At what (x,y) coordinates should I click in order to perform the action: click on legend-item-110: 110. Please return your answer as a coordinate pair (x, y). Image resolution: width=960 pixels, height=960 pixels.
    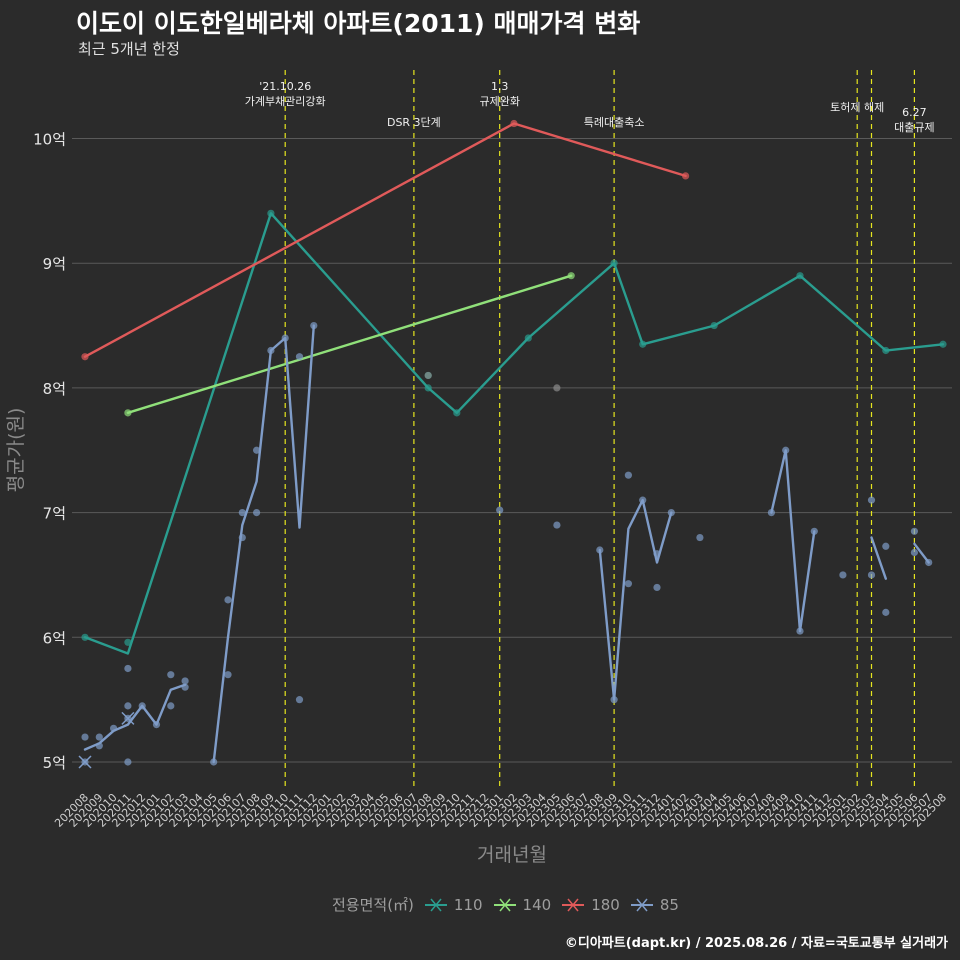
    Looking at the image, I should click on (453, 905).